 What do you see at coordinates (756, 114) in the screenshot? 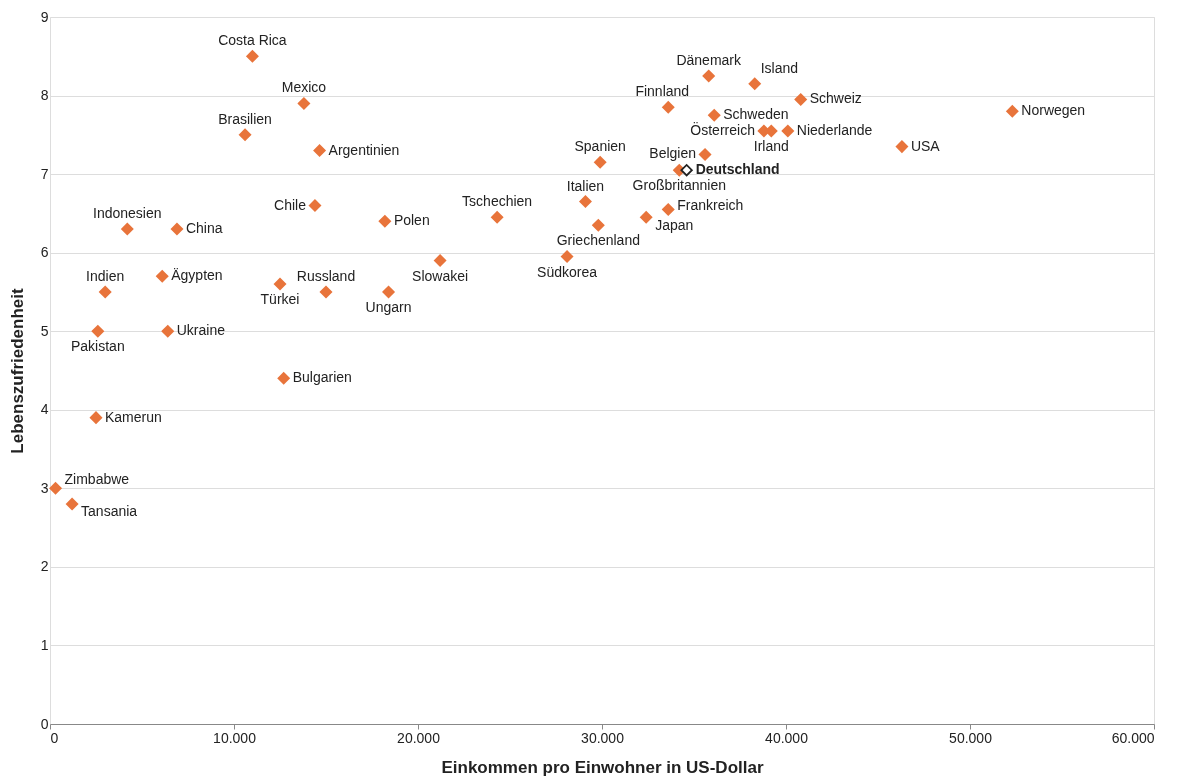
I see `annotation: Schweden` at bounding box center [756, 114].